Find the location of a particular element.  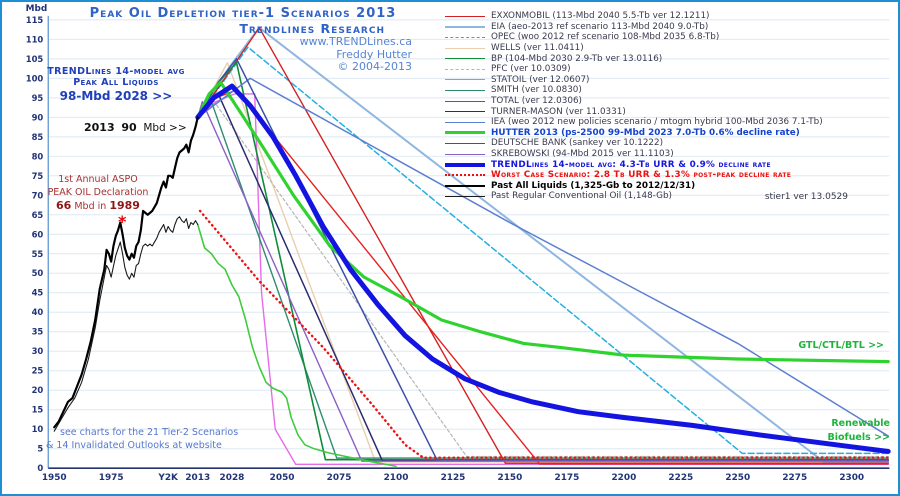

legend-label: BP (104-Mbd 2030 2.9-Tb ver 13.0116) is located at coordinates (577, 58).